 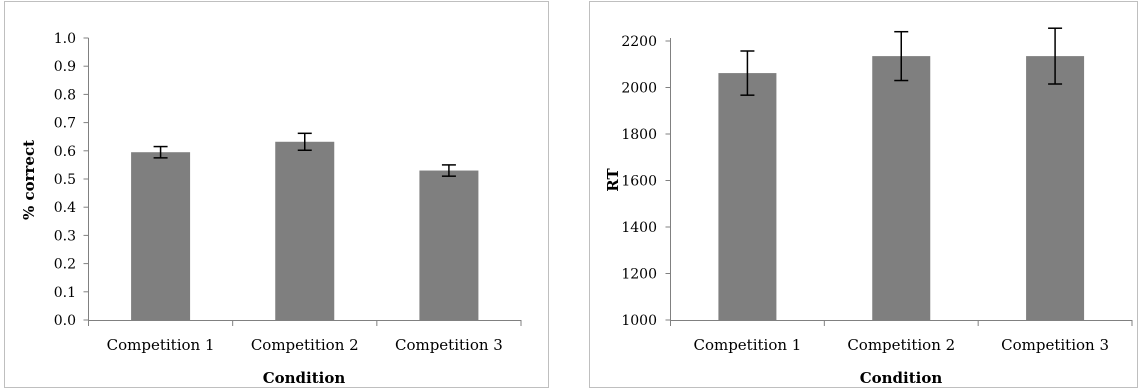 I want to click on left-category-label: Competition 1, so click(x=161, y=345).